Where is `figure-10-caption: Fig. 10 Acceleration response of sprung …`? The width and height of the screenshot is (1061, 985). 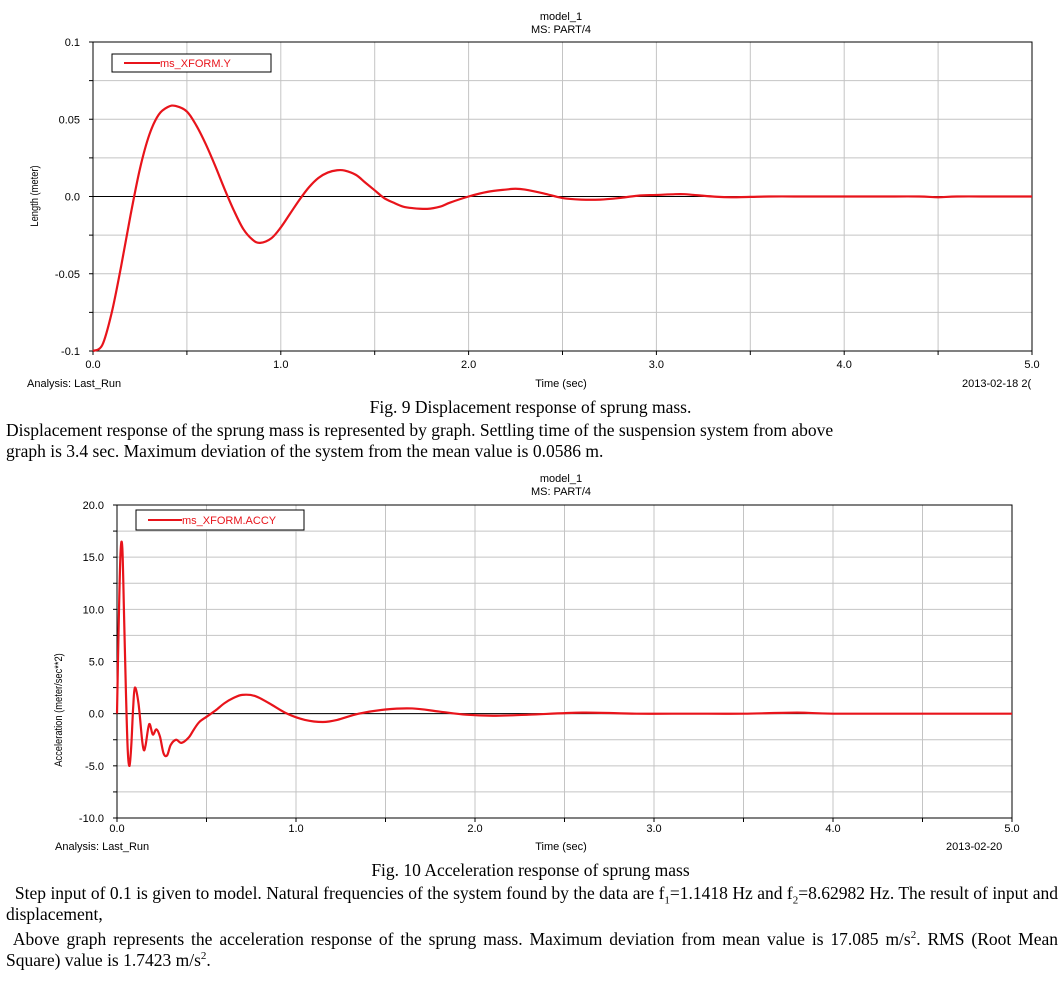 figure-10-caption: Fig. 10 Acceleration response of sprung … is located at coordinates (530, 870).